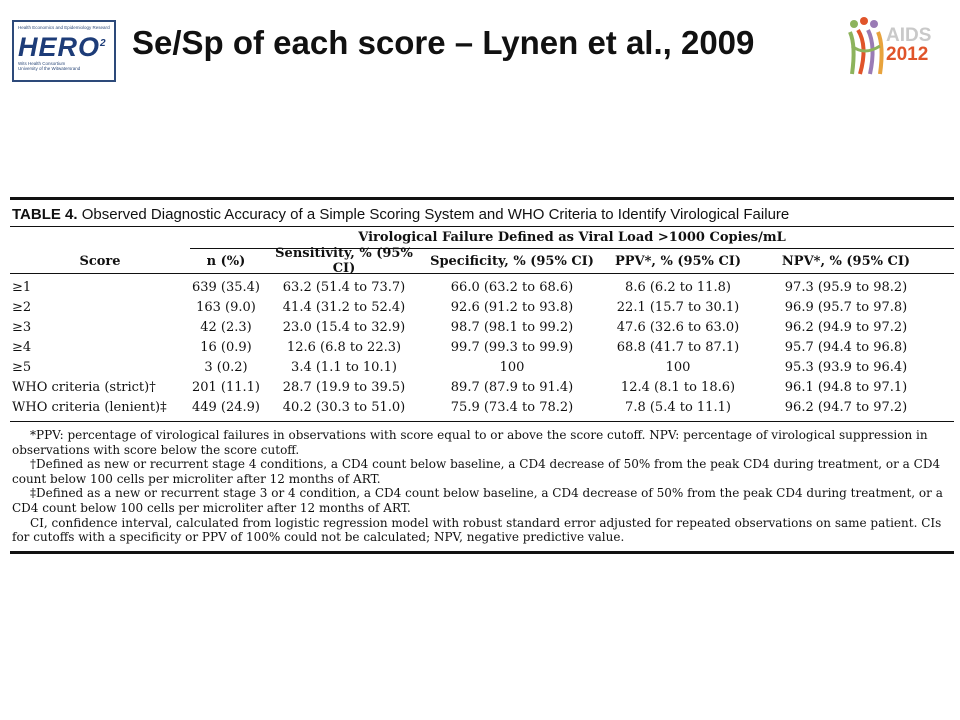 This screenshot has width=960, height=720. What do you see at coordinates (22, 367) in the screenshot?
I see `table-cell: ≥5` at bounding box center [22, 367].